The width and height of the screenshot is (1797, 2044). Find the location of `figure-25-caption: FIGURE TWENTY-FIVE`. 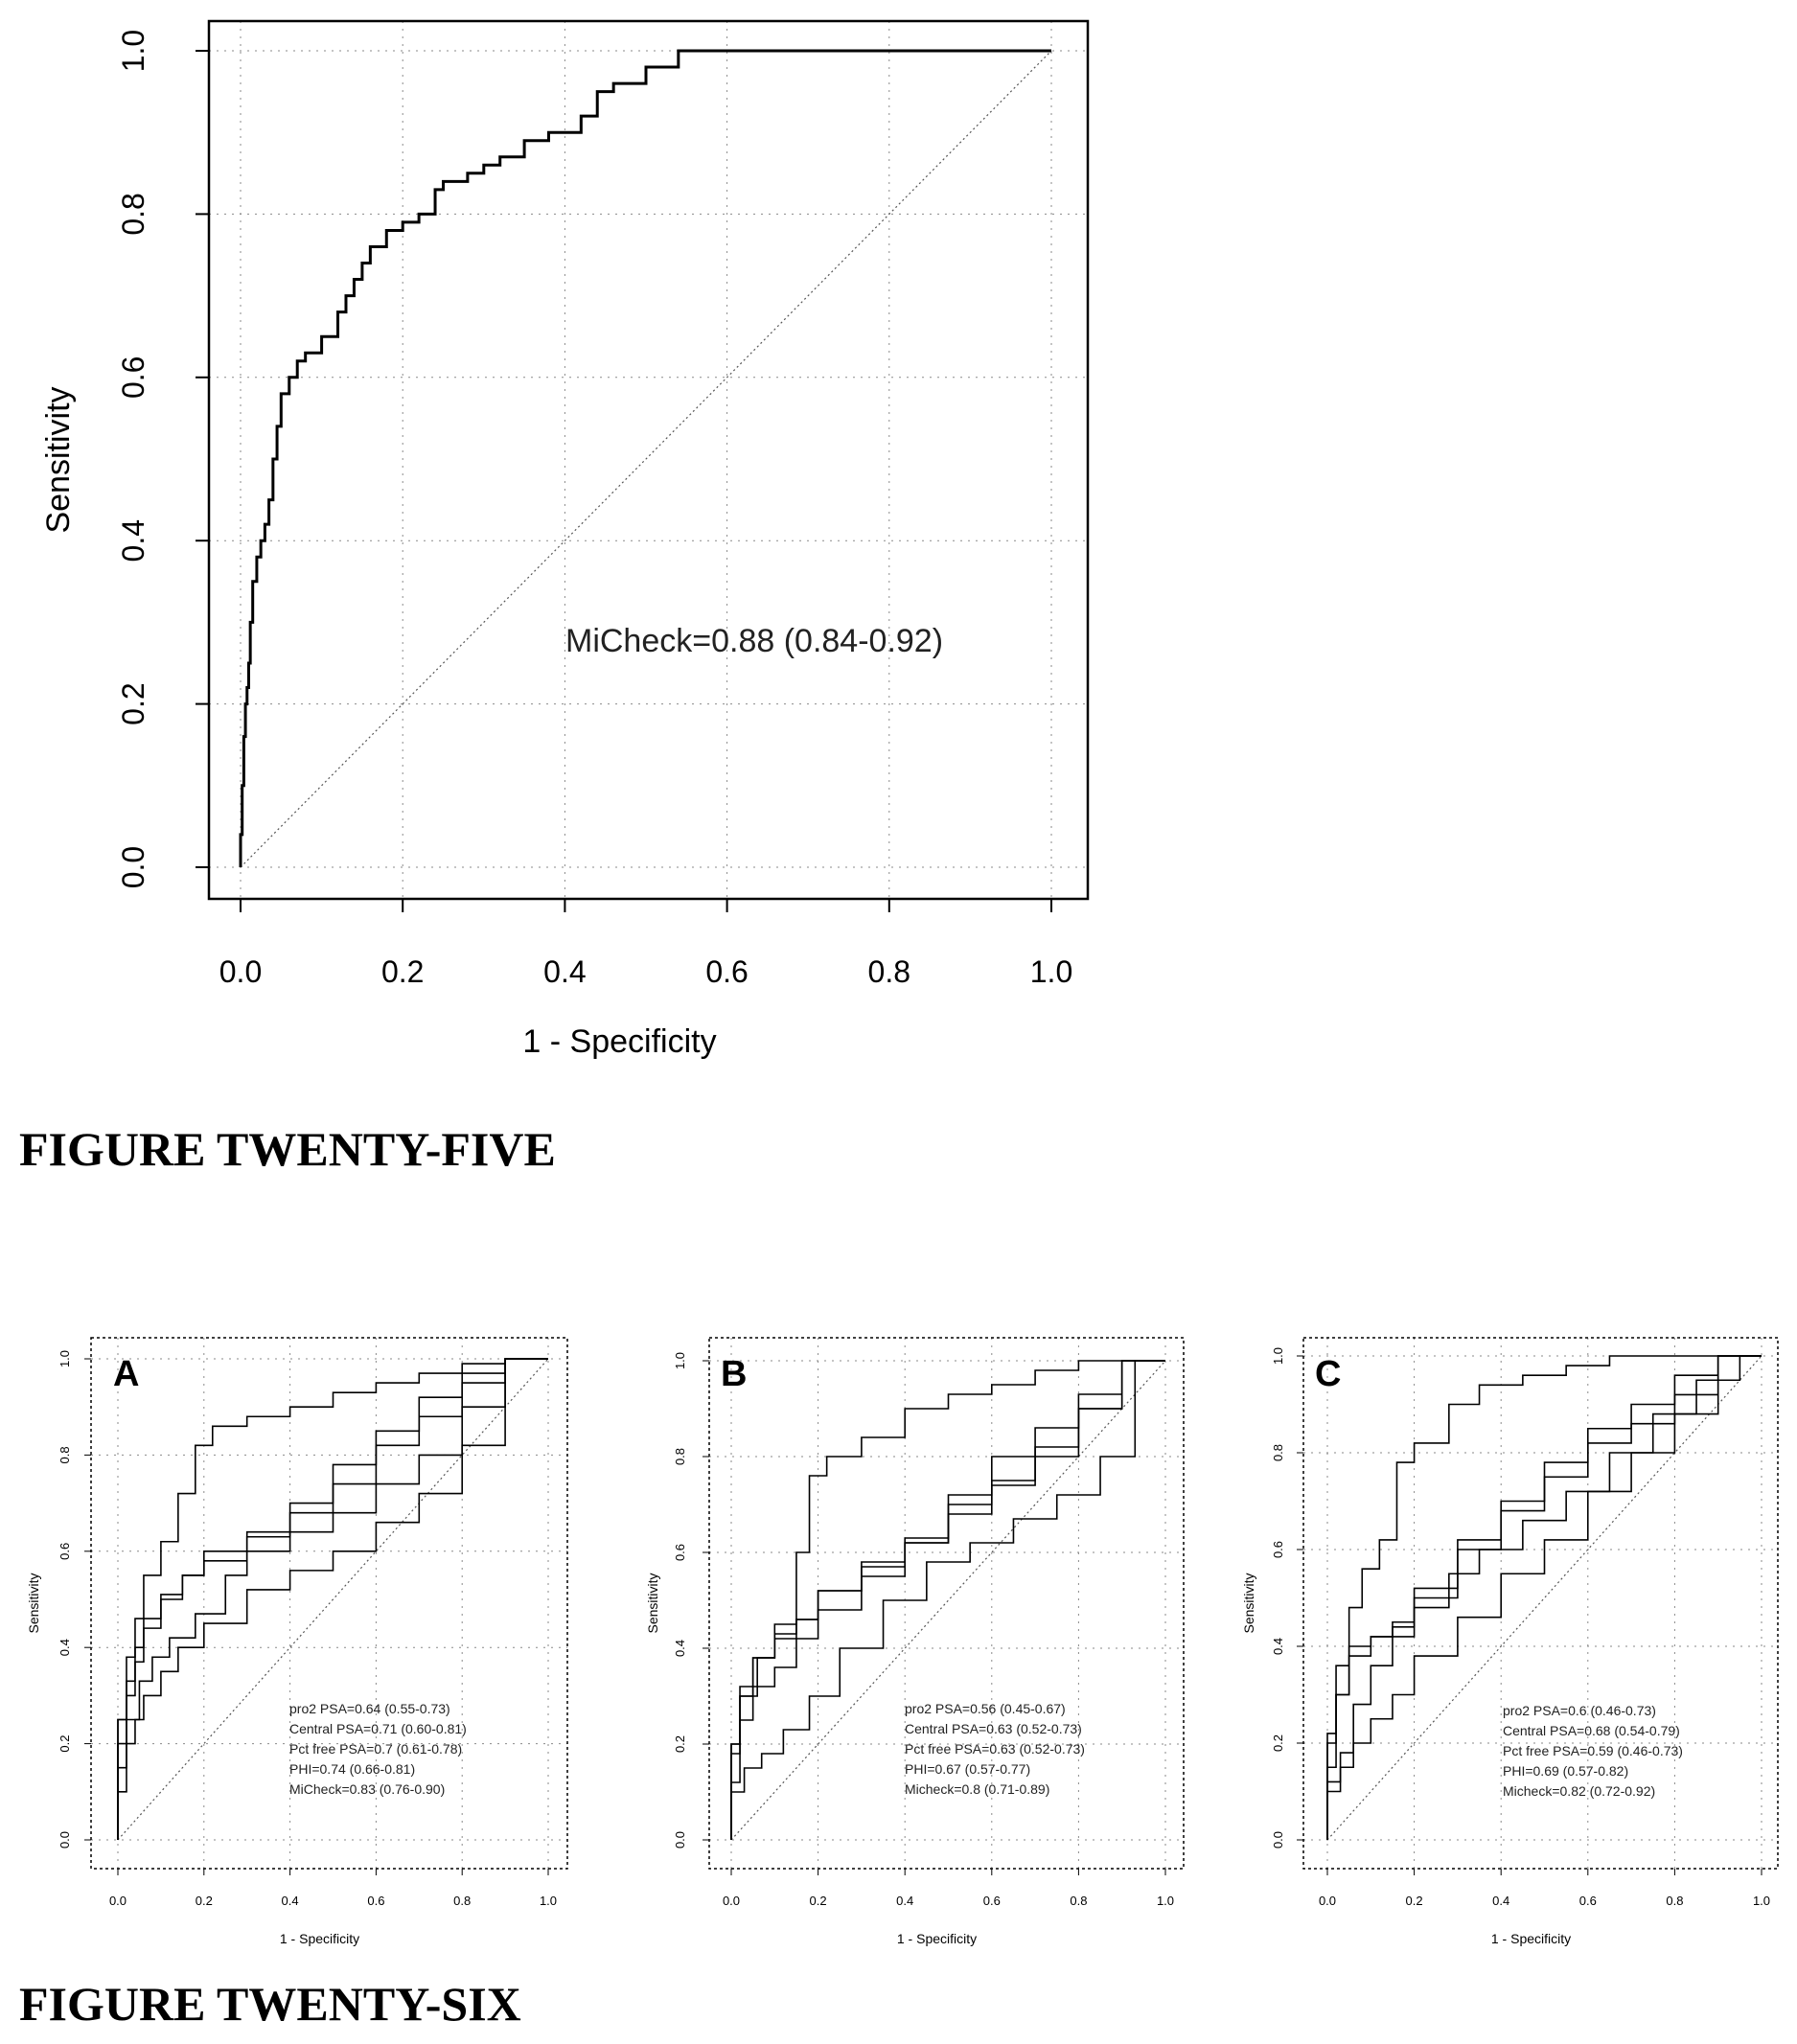

figure-25-caption: FIGURE TWENTY-FIVE is located at coordinates (288, 1149).